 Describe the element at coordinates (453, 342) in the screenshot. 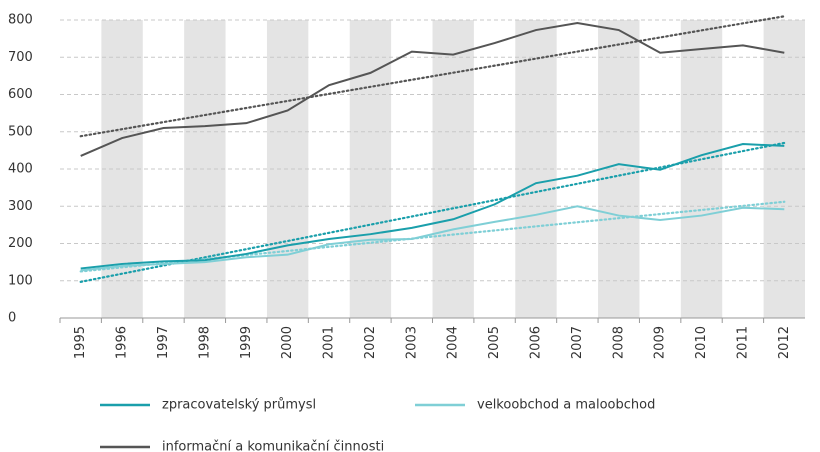

I see `x-tick-label: 2004` at that location.